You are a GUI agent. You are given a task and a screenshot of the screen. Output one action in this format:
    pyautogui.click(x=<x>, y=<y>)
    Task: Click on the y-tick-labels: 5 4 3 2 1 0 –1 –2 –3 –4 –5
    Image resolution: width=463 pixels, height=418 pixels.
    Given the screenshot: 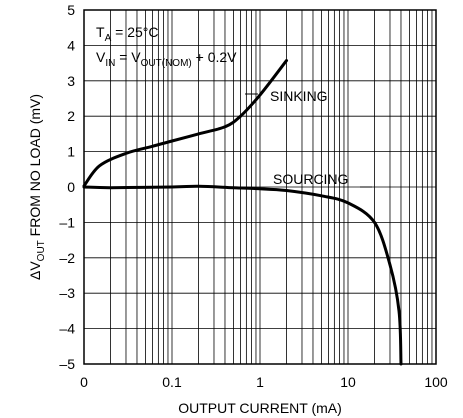 What is the action you would take?
    pyautogui.click(x=67, y=187)
    